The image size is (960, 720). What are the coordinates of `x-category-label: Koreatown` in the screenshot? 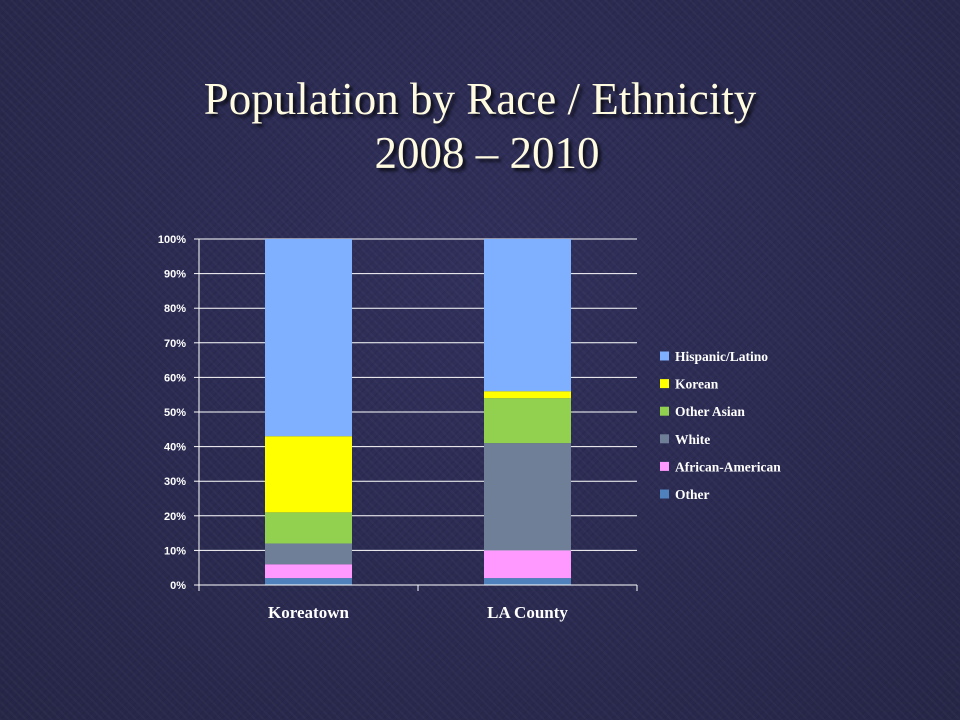 It's located at (308, 612).